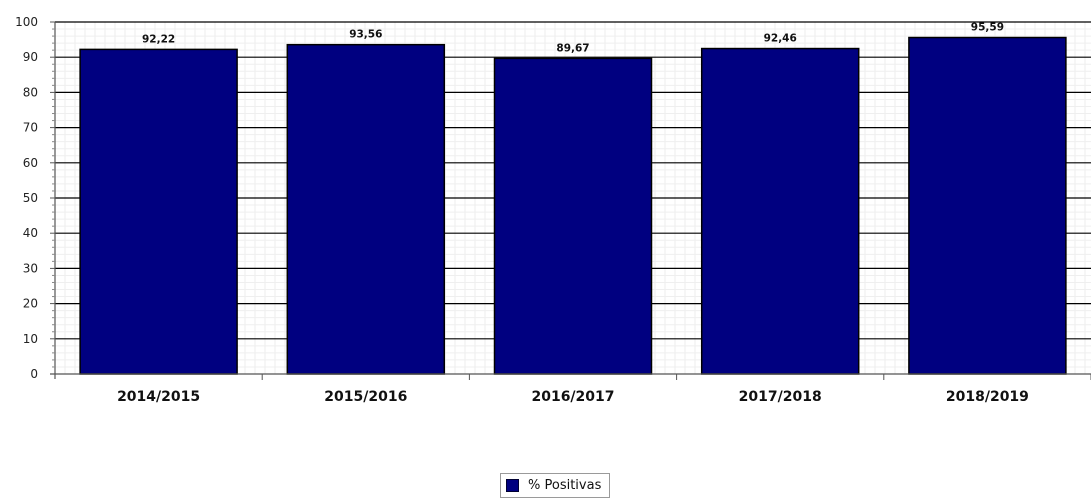 This screenshot has width=1091, height=500. What do you see at coordinates (987, 205) in the screenshot?
I see `bar-2018-2019` at bounding box center [987, 205].